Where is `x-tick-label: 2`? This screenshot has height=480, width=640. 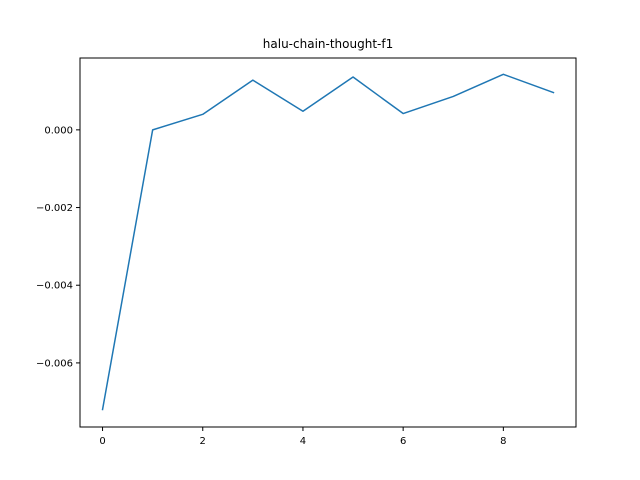
x-tick-label: 2 is located at coordinates (203, 441).